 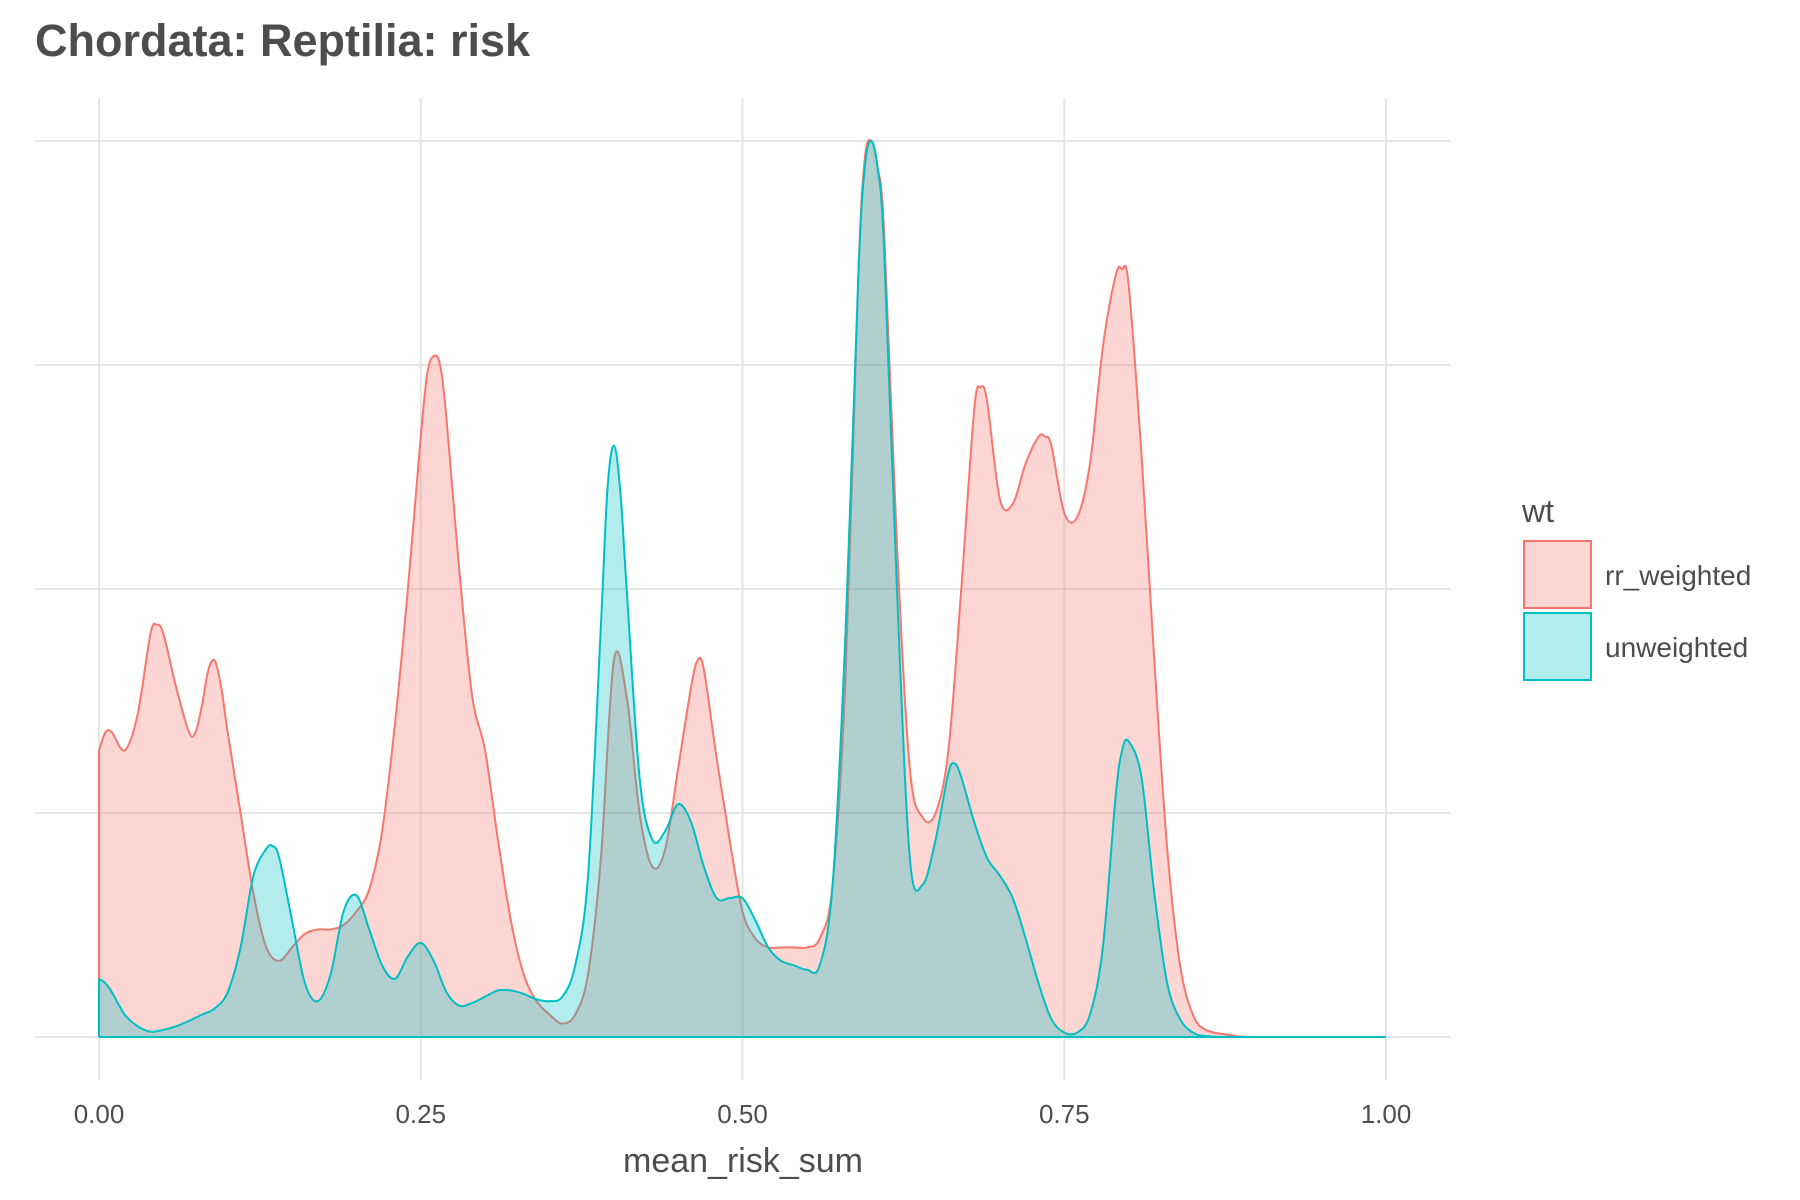 I want to click on legend: wt rr_weighted unweighted, so click(x=1636, y=587).